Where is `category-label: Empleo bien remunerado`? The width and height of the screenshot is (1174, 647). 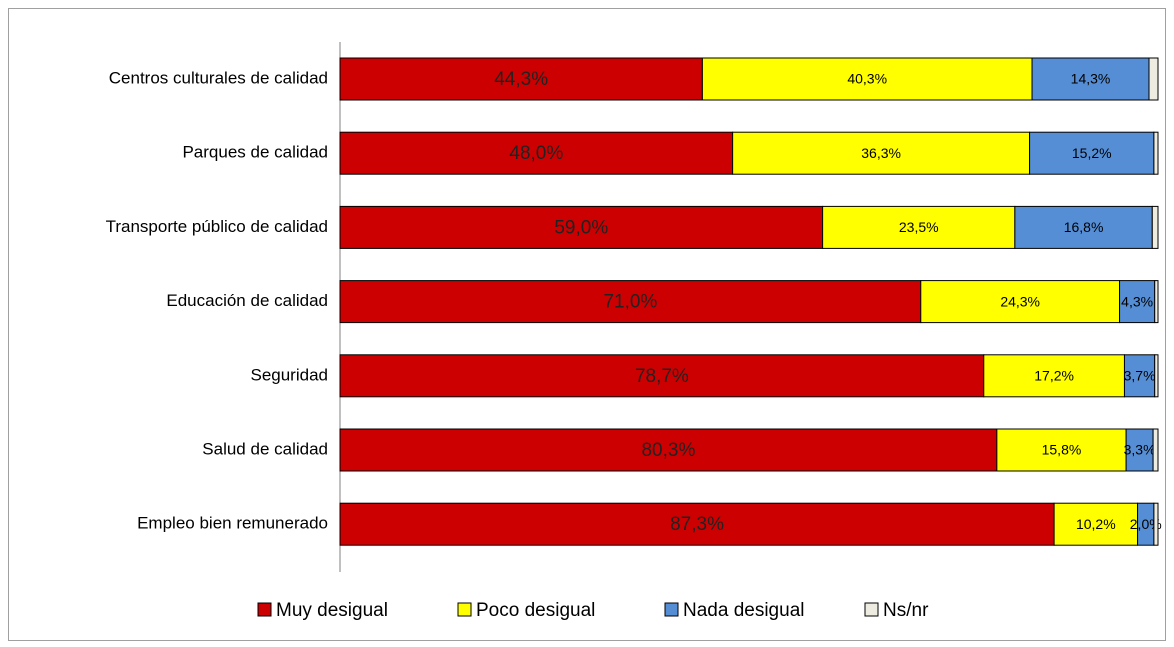 category-label: Empleo bien remunerado is located at coordinates (232, 523).